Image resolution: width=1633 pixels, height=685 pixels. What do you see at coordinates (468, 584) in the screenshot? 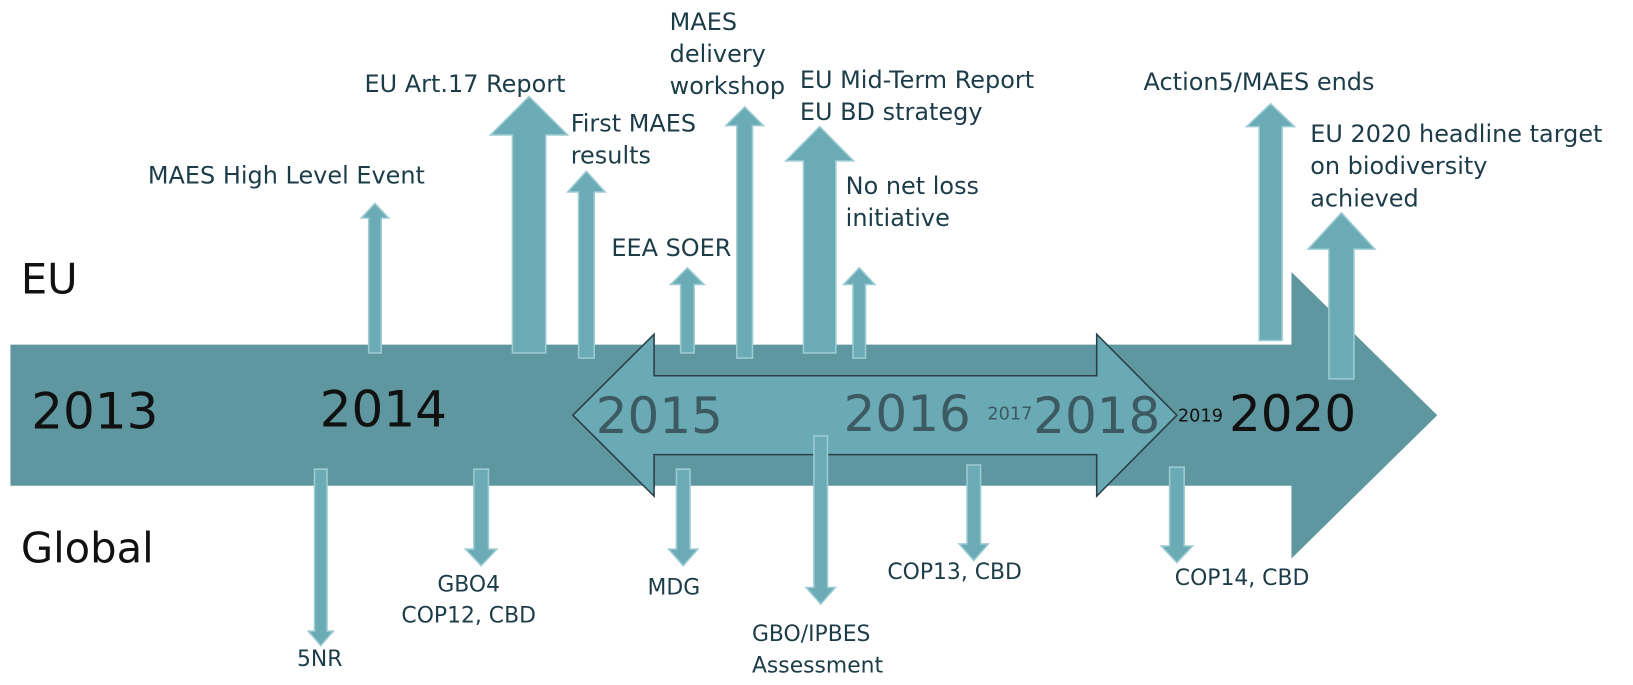
I see `global-event-label: GBO4` at bounding box center [468, 584].